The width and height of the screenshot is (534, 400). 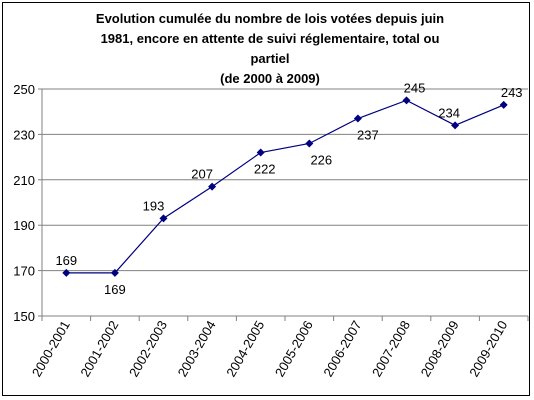 I want to click on data-label: 237, so click(x=368, y=135).